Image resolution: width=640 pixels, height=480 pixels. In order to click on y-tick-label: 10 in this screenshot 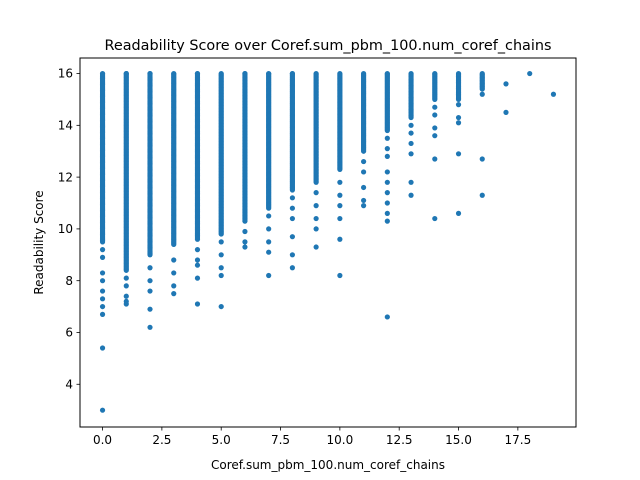, I will do `click(65, 229)`.